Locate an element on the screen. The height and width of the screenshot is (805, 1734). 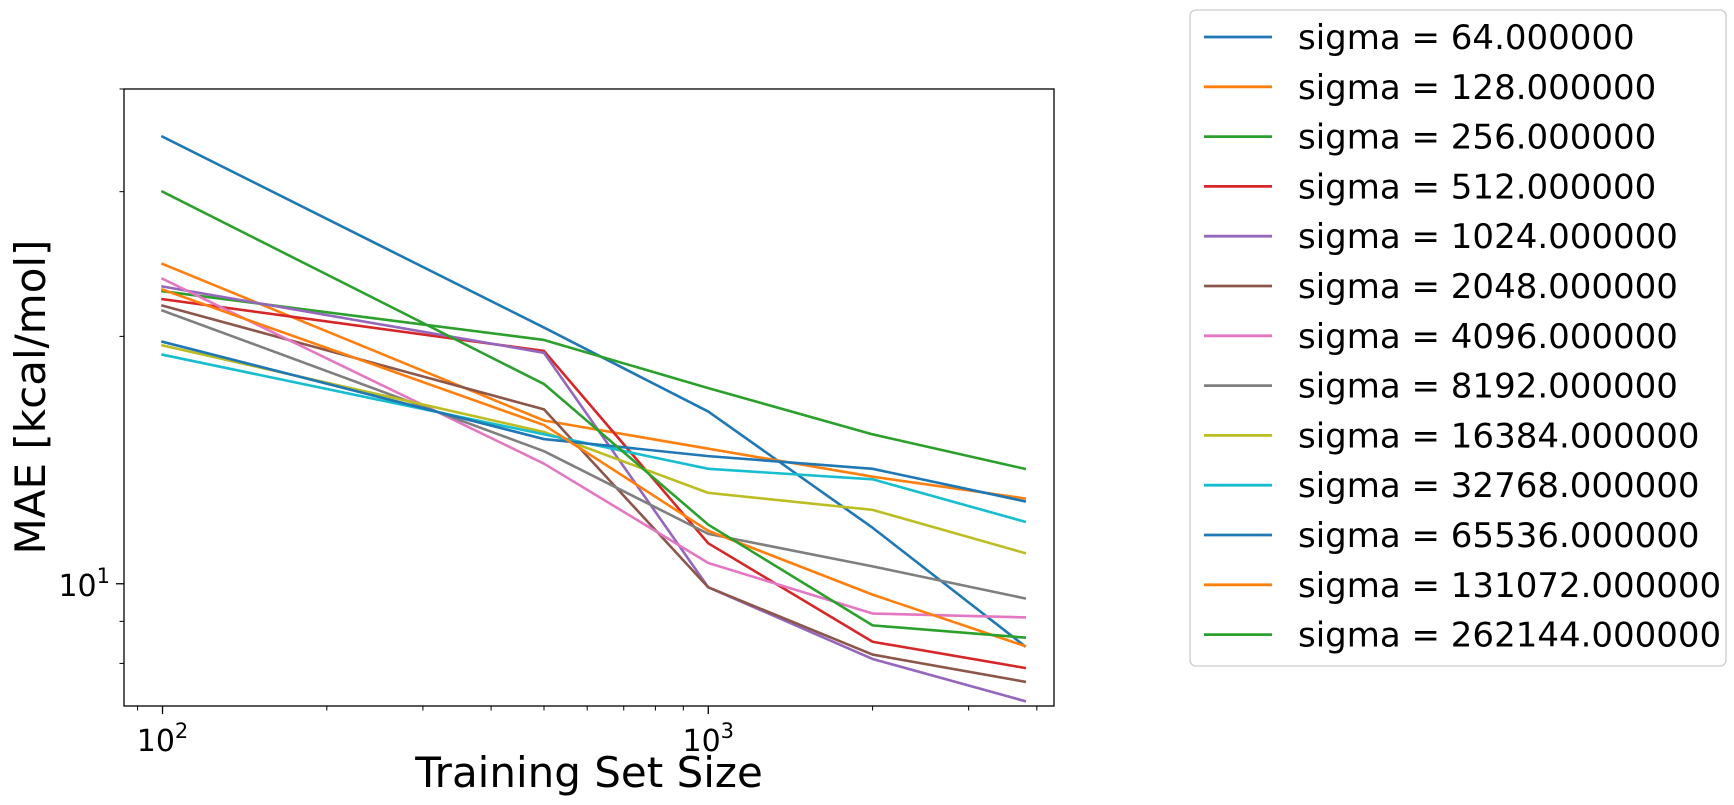
legend-label: sigma = 16384.000000 is located at coordinates (1499, 436).